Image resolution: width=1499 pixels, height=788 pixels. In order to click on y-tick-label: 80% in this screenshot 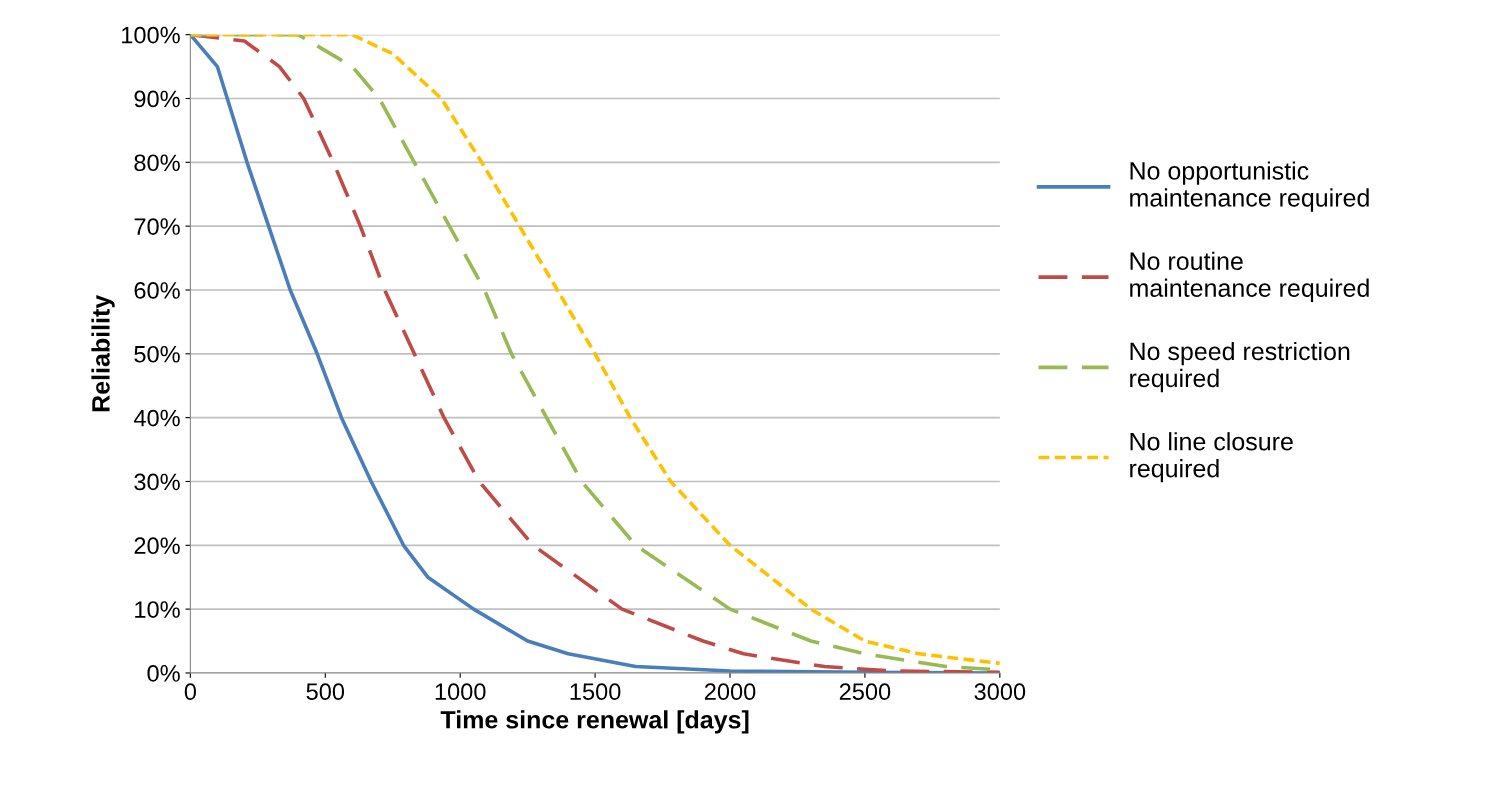, I will do `click(157, 163)`.